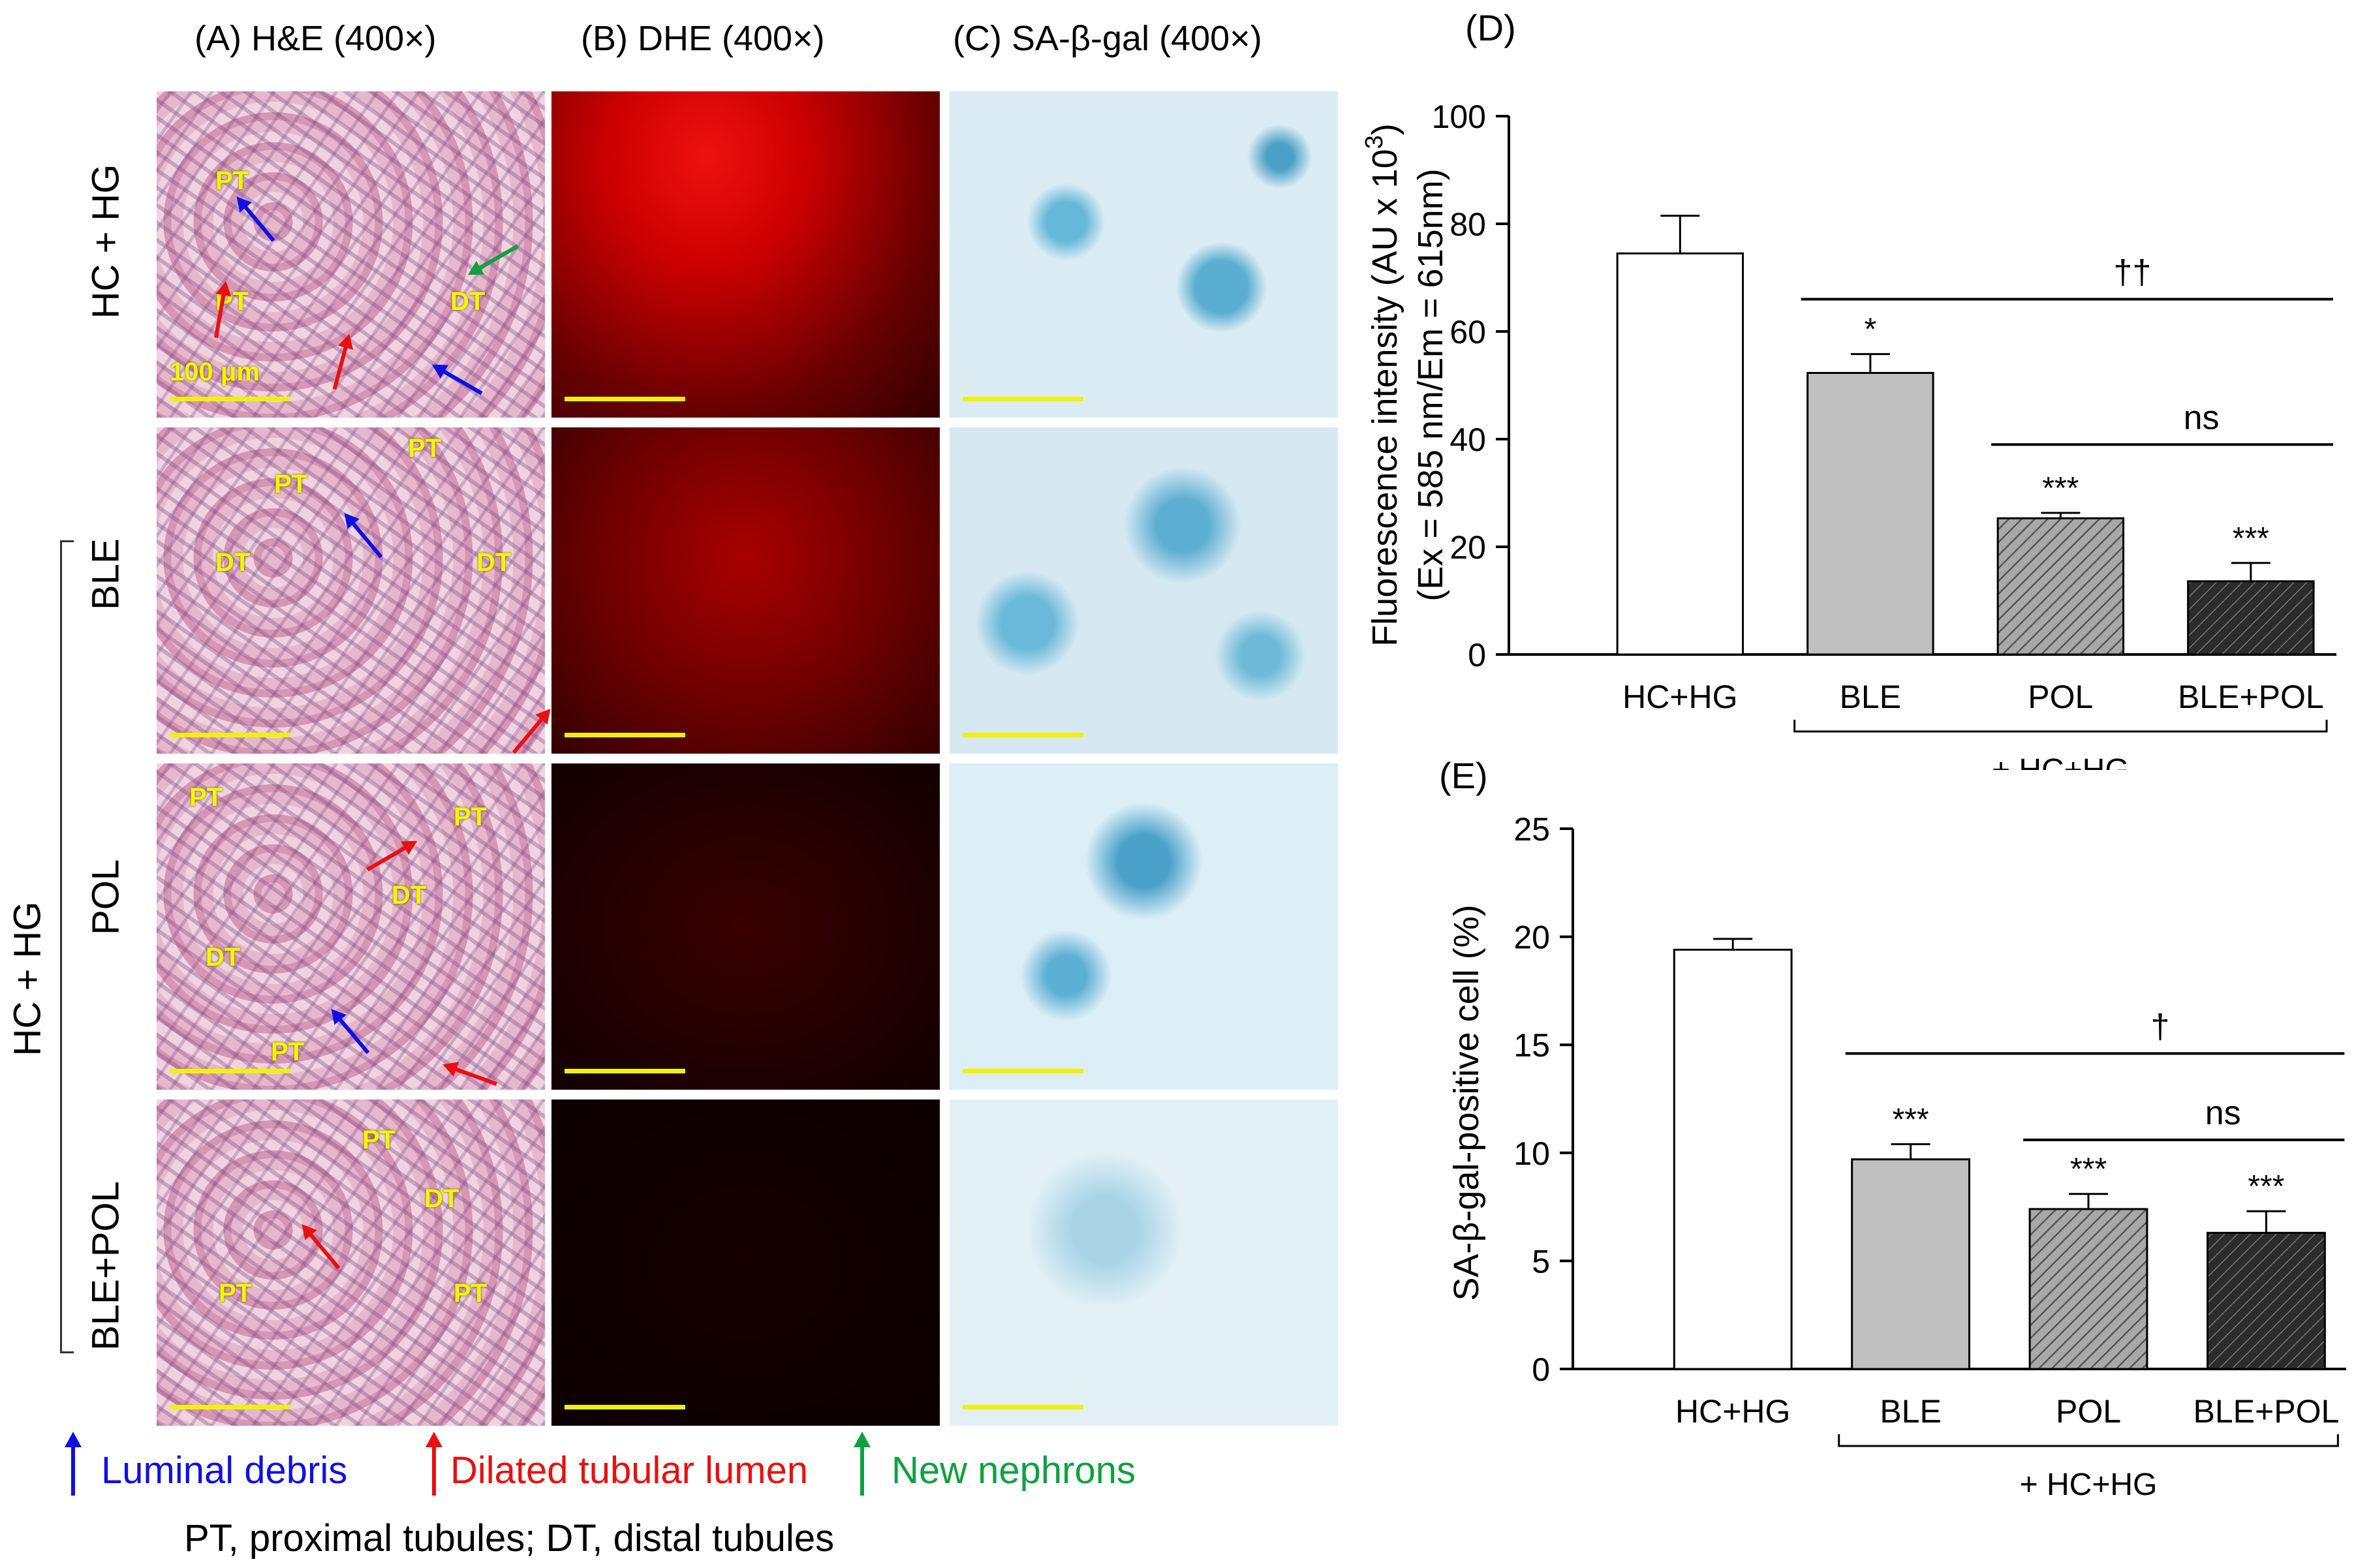 The image size is (2356, 1568). What do you see at coordinates (1430, 384) in the screenshot?
I see `y-axis-label-line2: (Ex = 585 nm/Em = 615nm)` at bounding box center [1430, 384].